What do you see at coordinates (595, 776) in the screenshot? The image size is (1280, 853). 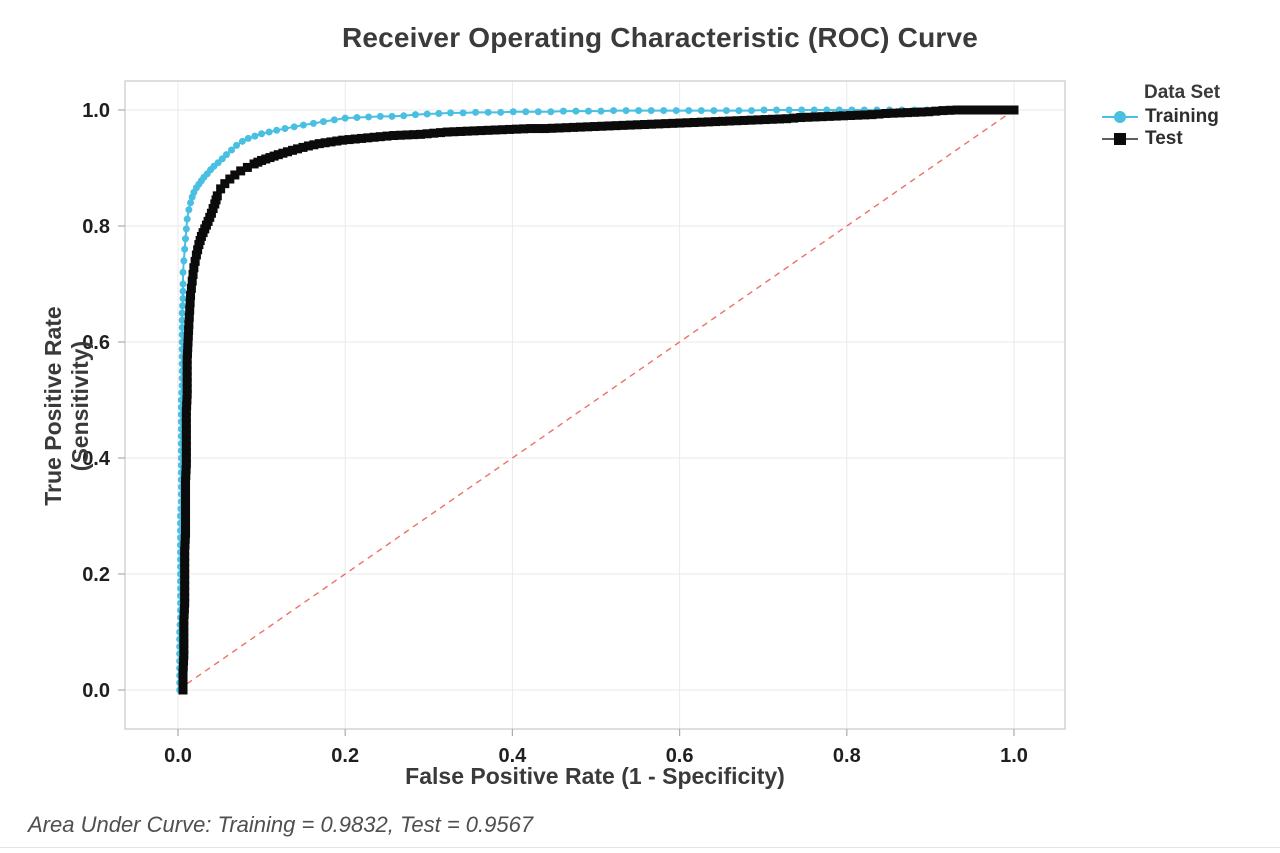 I see `x-axis-label: False Positive Rate (1 - Specificity)` at bounding box center [595, 776].